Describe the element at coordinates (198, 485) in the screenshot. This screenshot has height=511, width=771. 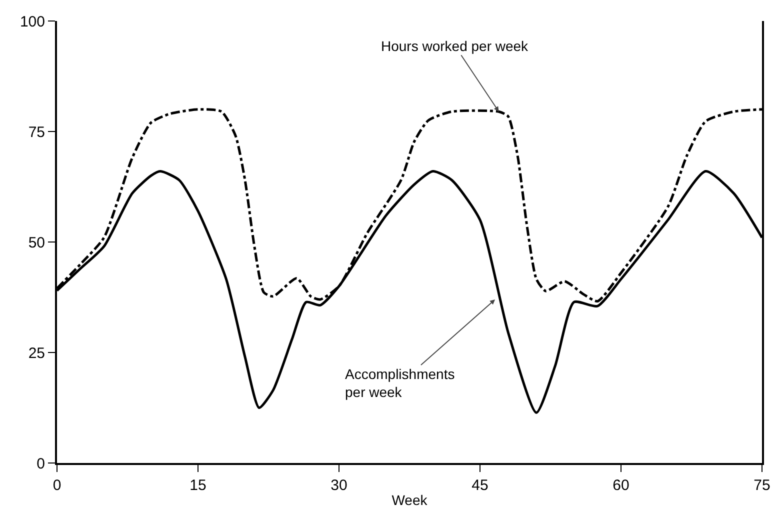
I see `x-tick-label: 15` at that location.